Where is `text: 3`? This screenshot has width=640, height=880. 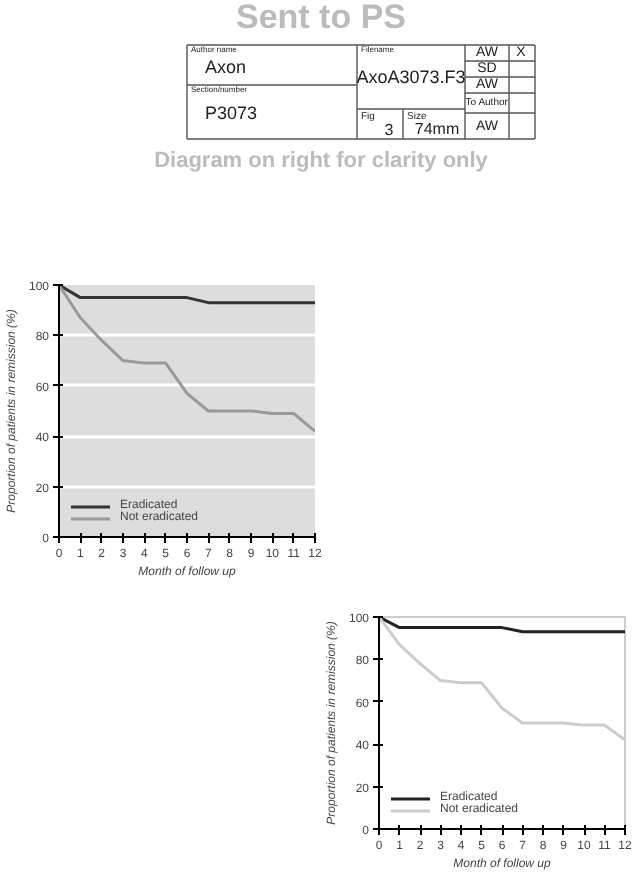 text: 3 is located at coordinates (389, 130).